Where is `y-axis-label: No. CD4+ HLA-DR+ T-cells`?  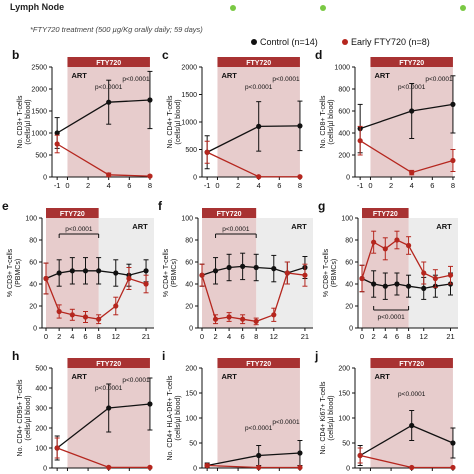 y-axis-label: No. CD4+ HLA-DR+ T-cells is located at coordinates (170, 418).